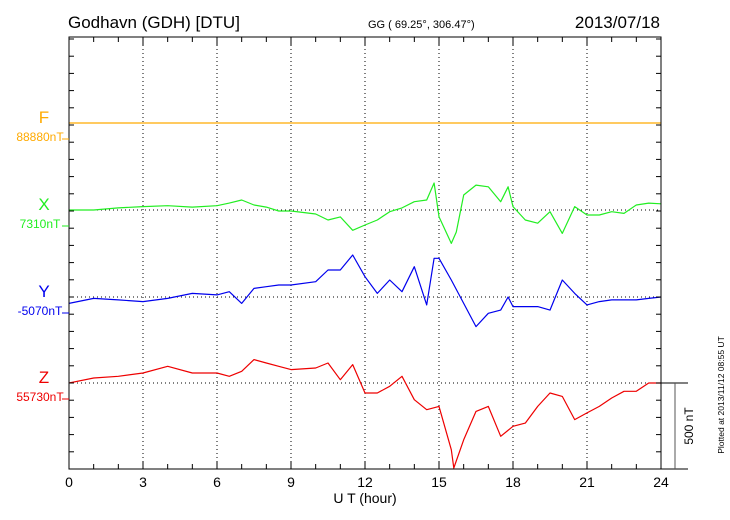 The width and height of the screenshot is (730, 520). I want to click on x-tick-label: 15, so click(439, 482).